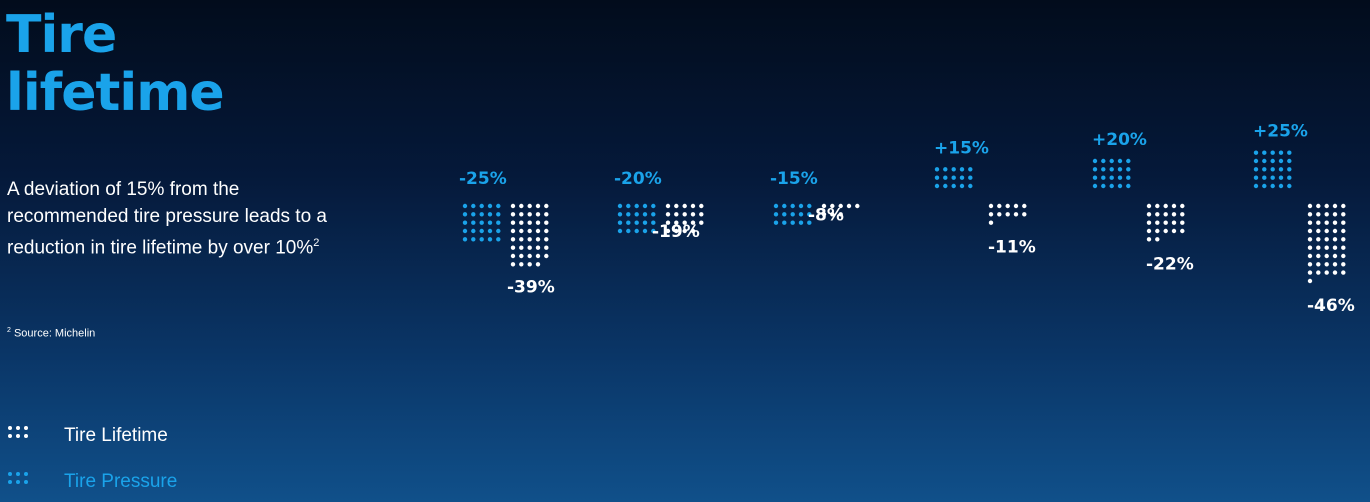 The image size is (1370, 502). I want to click on page-title: Tire lifetime, so click(115, 64).